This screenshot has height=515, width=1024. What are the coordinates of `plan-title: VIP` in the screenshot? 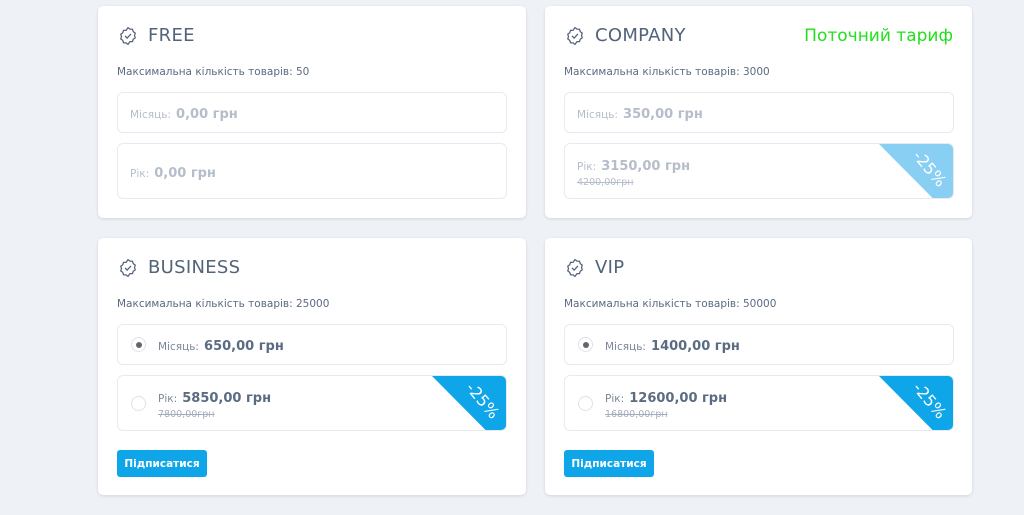 It's located at (610, 267).